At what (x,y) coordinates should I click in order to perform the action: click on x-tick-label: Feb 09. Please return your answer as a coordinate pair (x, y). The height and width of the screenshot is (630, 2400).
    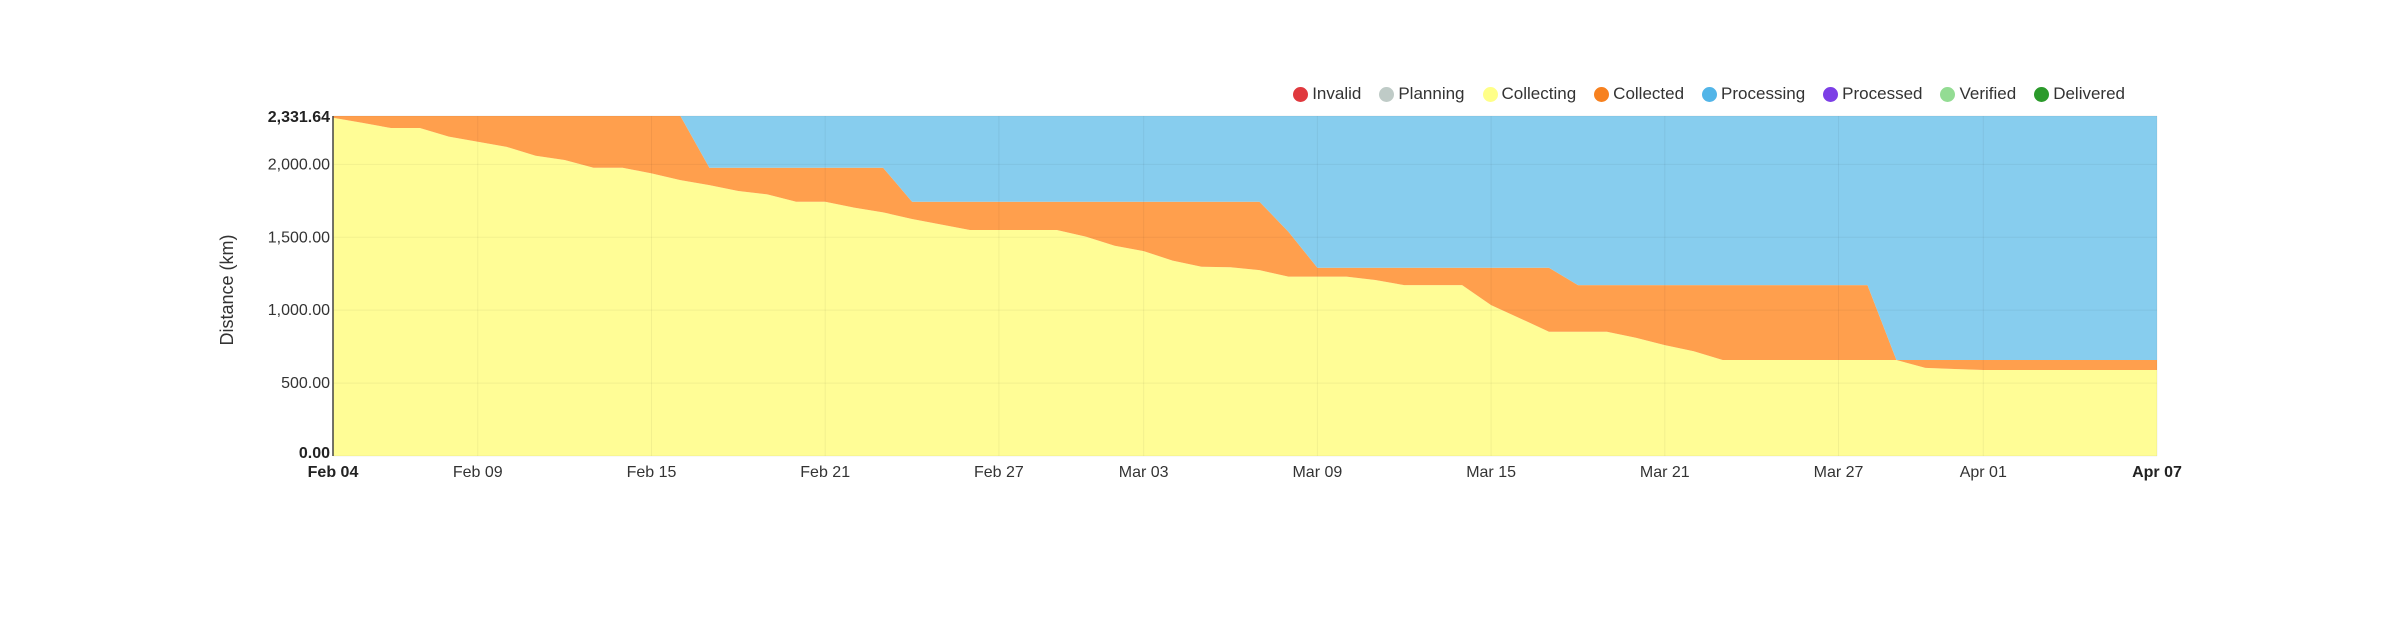
    Looking at the image, I should click on (478, 472).